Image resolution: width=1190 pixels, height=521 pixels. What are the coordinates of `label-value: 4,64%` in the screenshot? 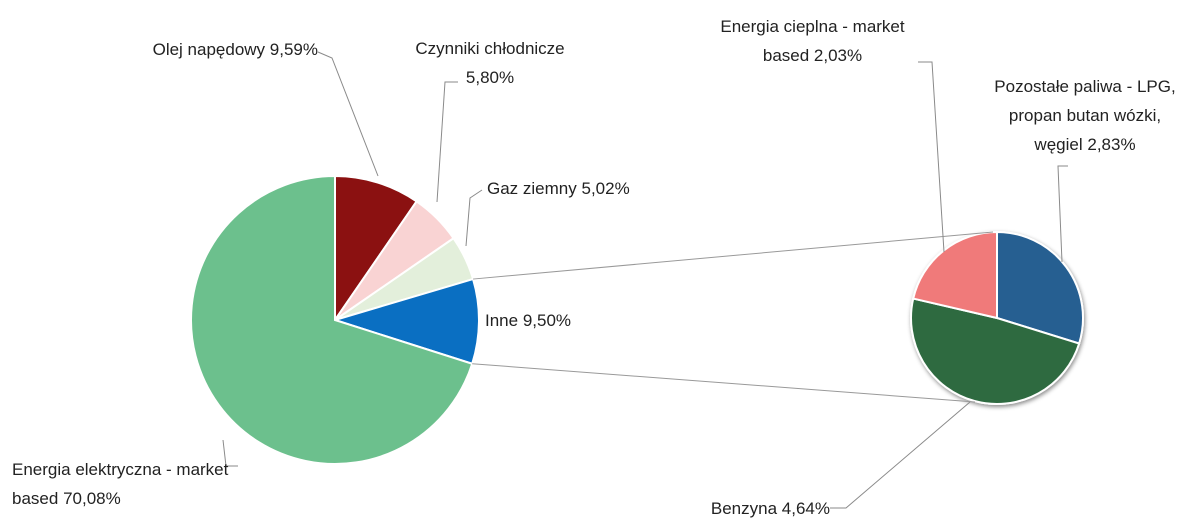 It's located at (805, 508).